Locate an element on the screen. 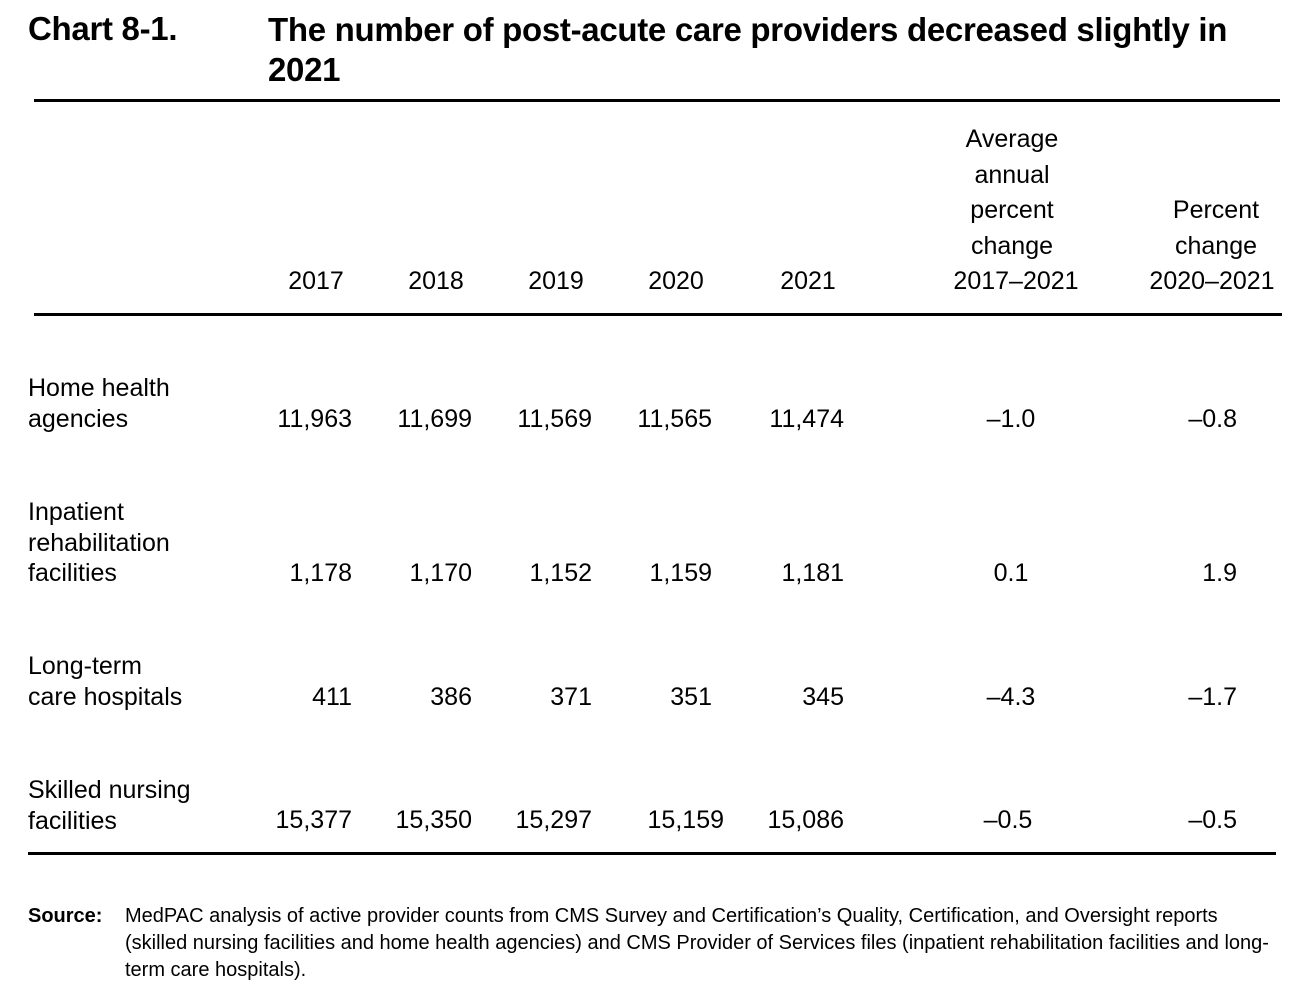  row-label-line: agencies is located at coordinates (78, 418).